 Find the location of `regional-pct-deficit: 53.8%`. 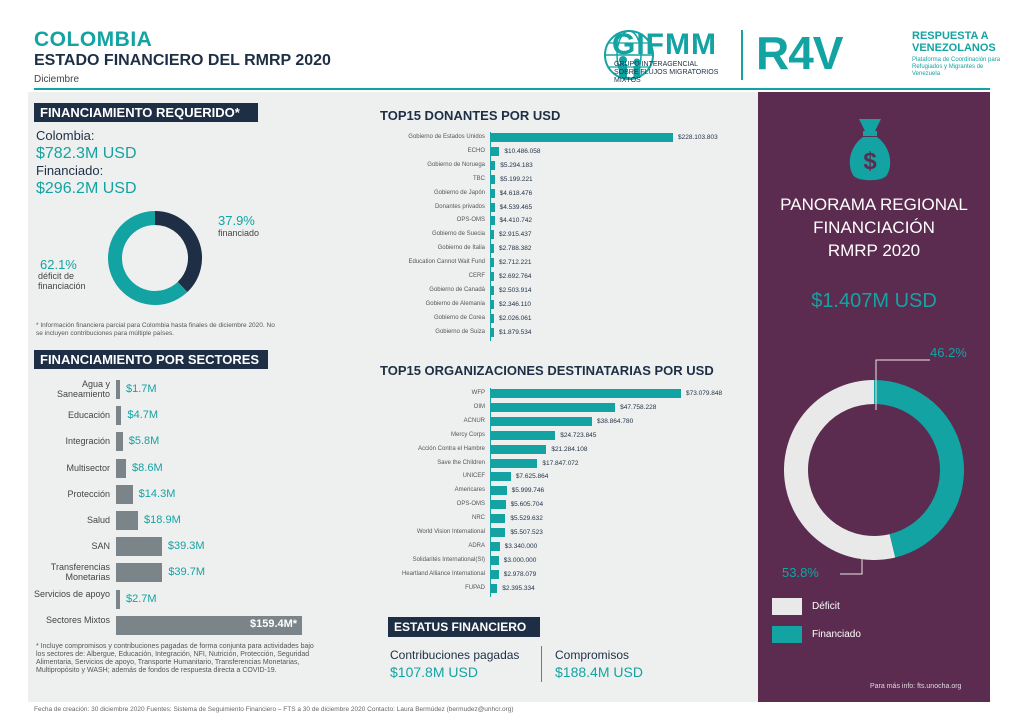

regional-pct-deficit: 53.8% is located at coordinates (800, 572).